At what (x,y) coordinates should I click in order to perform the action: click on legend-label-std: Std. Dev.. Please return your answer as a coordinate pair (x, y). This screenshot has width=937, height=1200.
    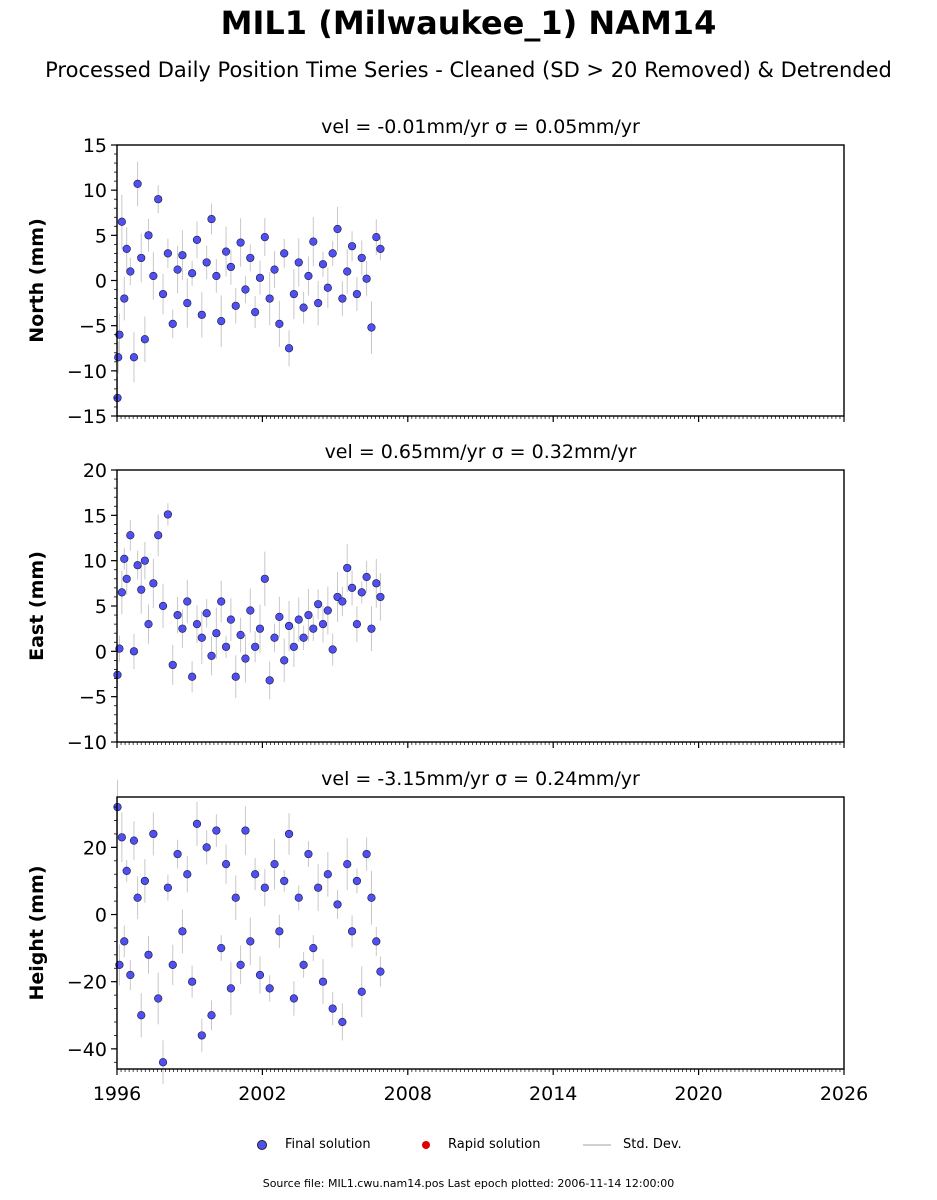
    Looking at the image, I should click on (652, 1144).